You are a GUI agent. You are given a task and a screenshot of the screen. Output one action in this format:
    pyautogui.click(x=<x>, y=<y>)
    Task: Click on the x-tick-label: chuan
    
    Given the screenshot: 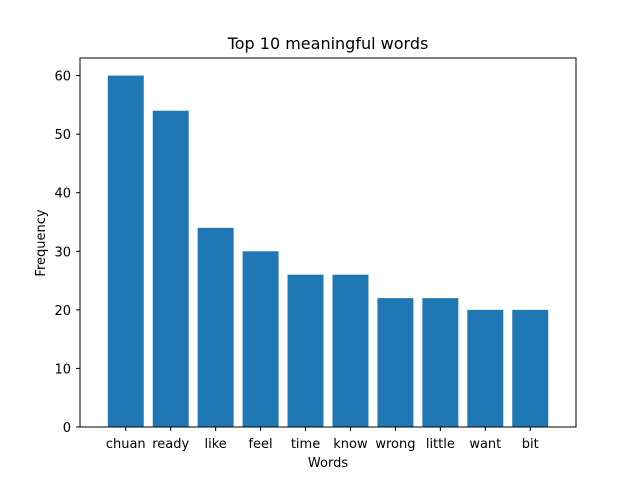 What is the action you would take?
    pyautogui.click(x=126, y=444)
    